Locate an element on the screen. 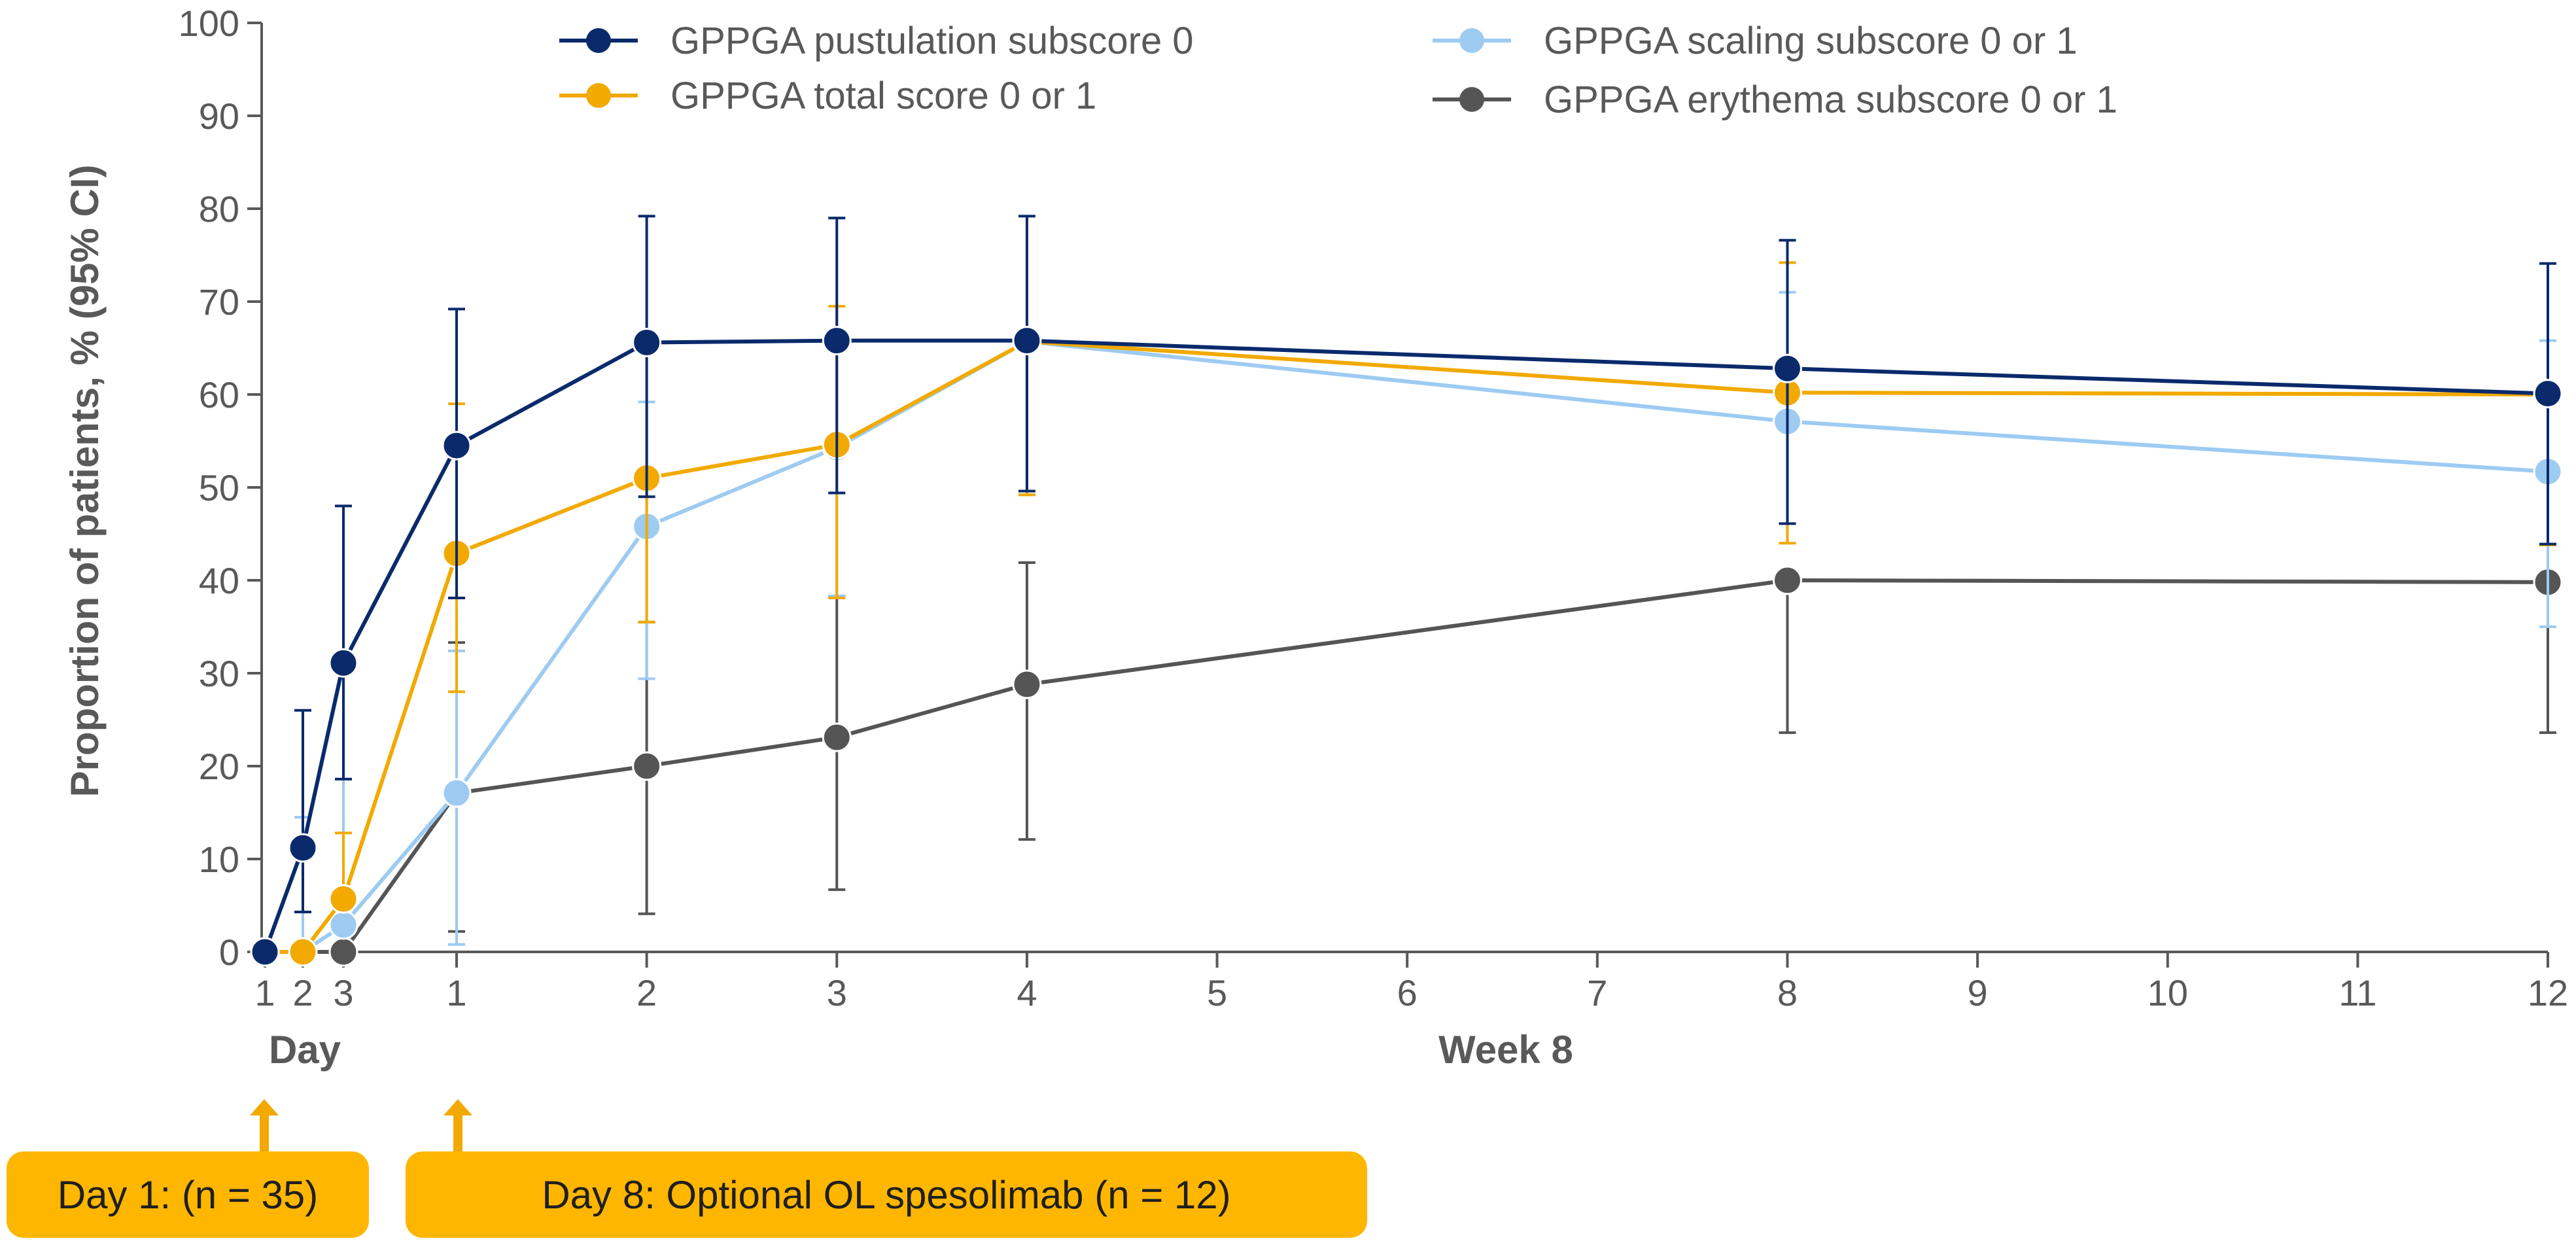 The image size is (2576, 1245). x-tick-label: 9 is located at coordinates (1978, 992).